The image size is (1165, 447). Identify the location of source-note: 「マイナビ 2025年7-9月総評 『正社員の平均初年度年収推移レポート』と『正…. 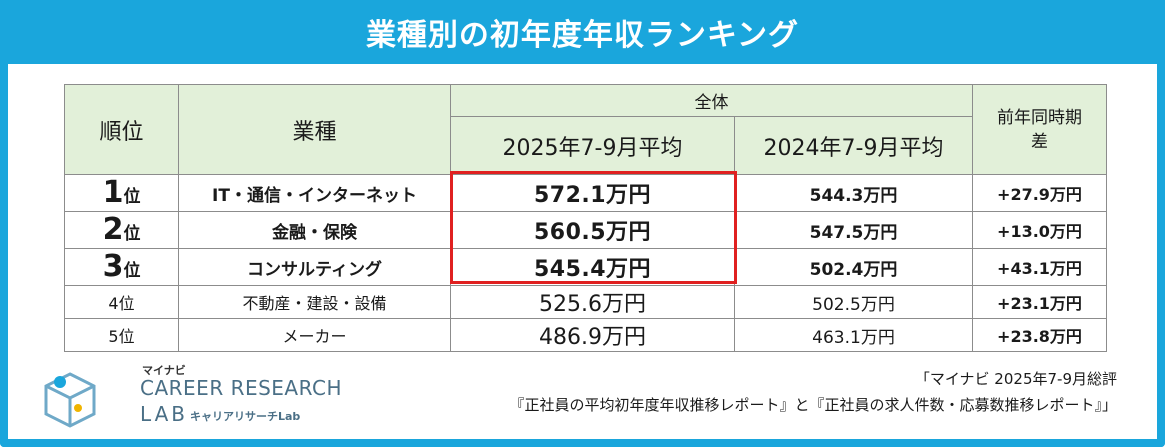
(813, 392).